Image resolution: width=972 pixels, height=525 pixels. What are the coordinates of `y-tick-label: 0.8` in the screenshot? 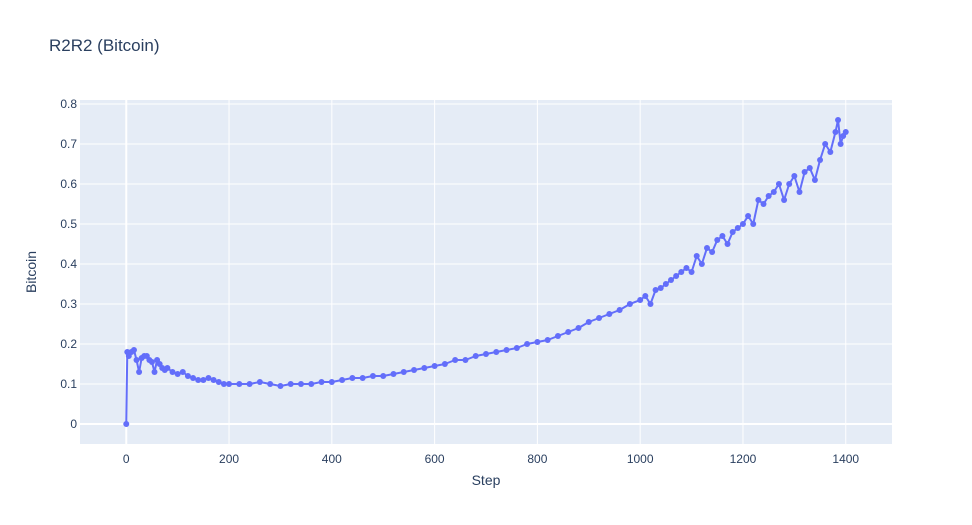 It's located at (68, 104).